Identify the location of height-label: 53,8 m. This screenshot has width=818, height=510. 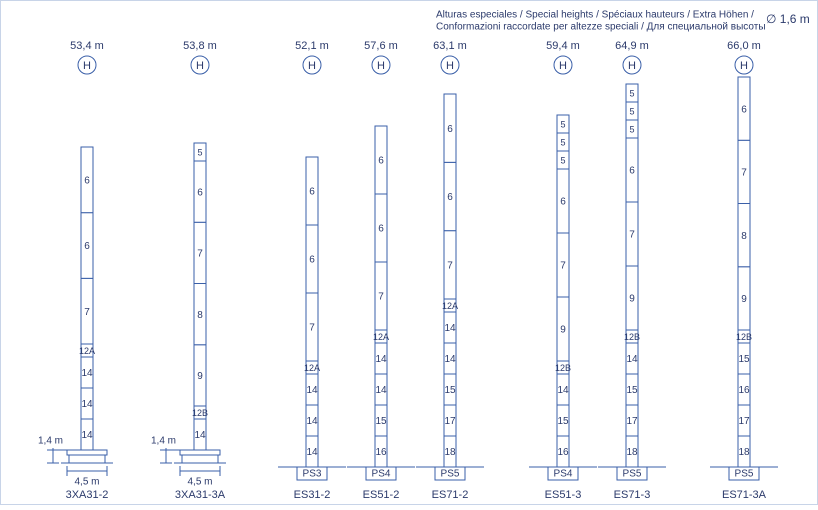
(200, 46).